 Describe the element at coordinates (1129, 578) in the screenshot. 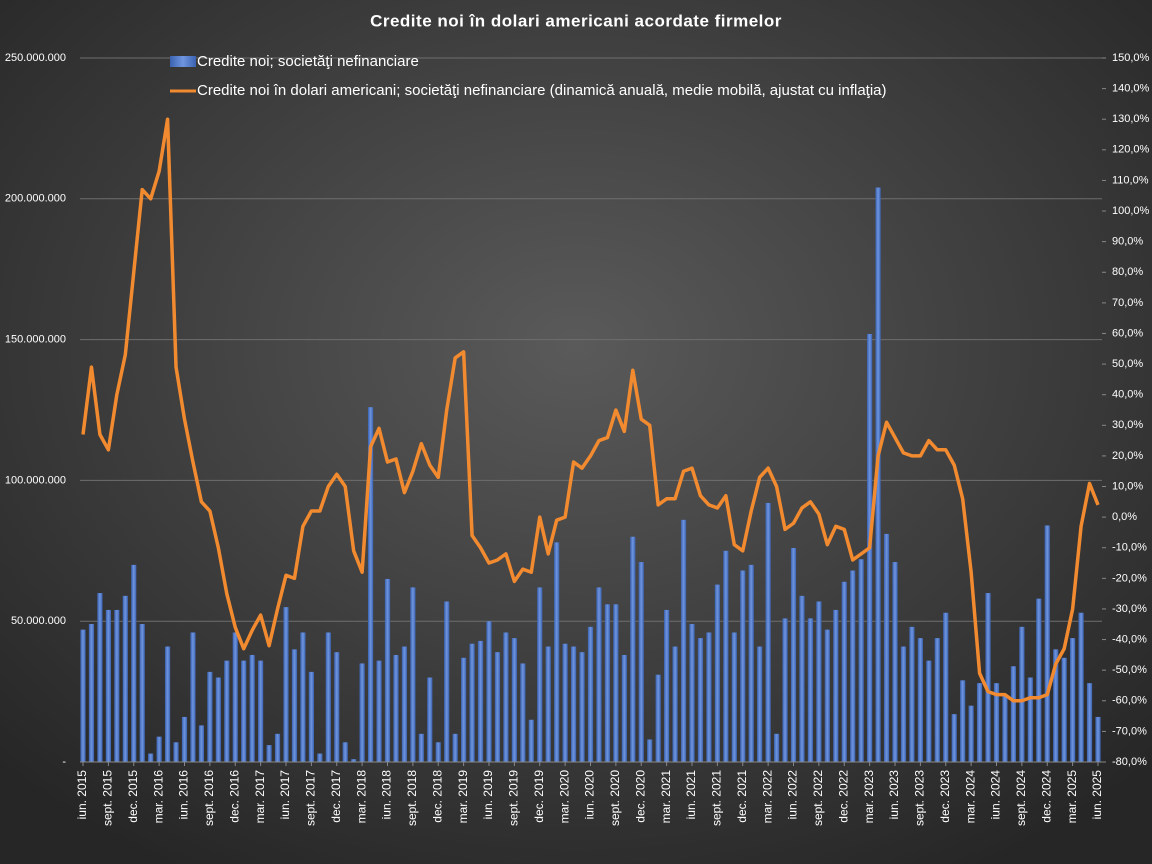

I see `y2-tick-label: -20,0%` at that location.